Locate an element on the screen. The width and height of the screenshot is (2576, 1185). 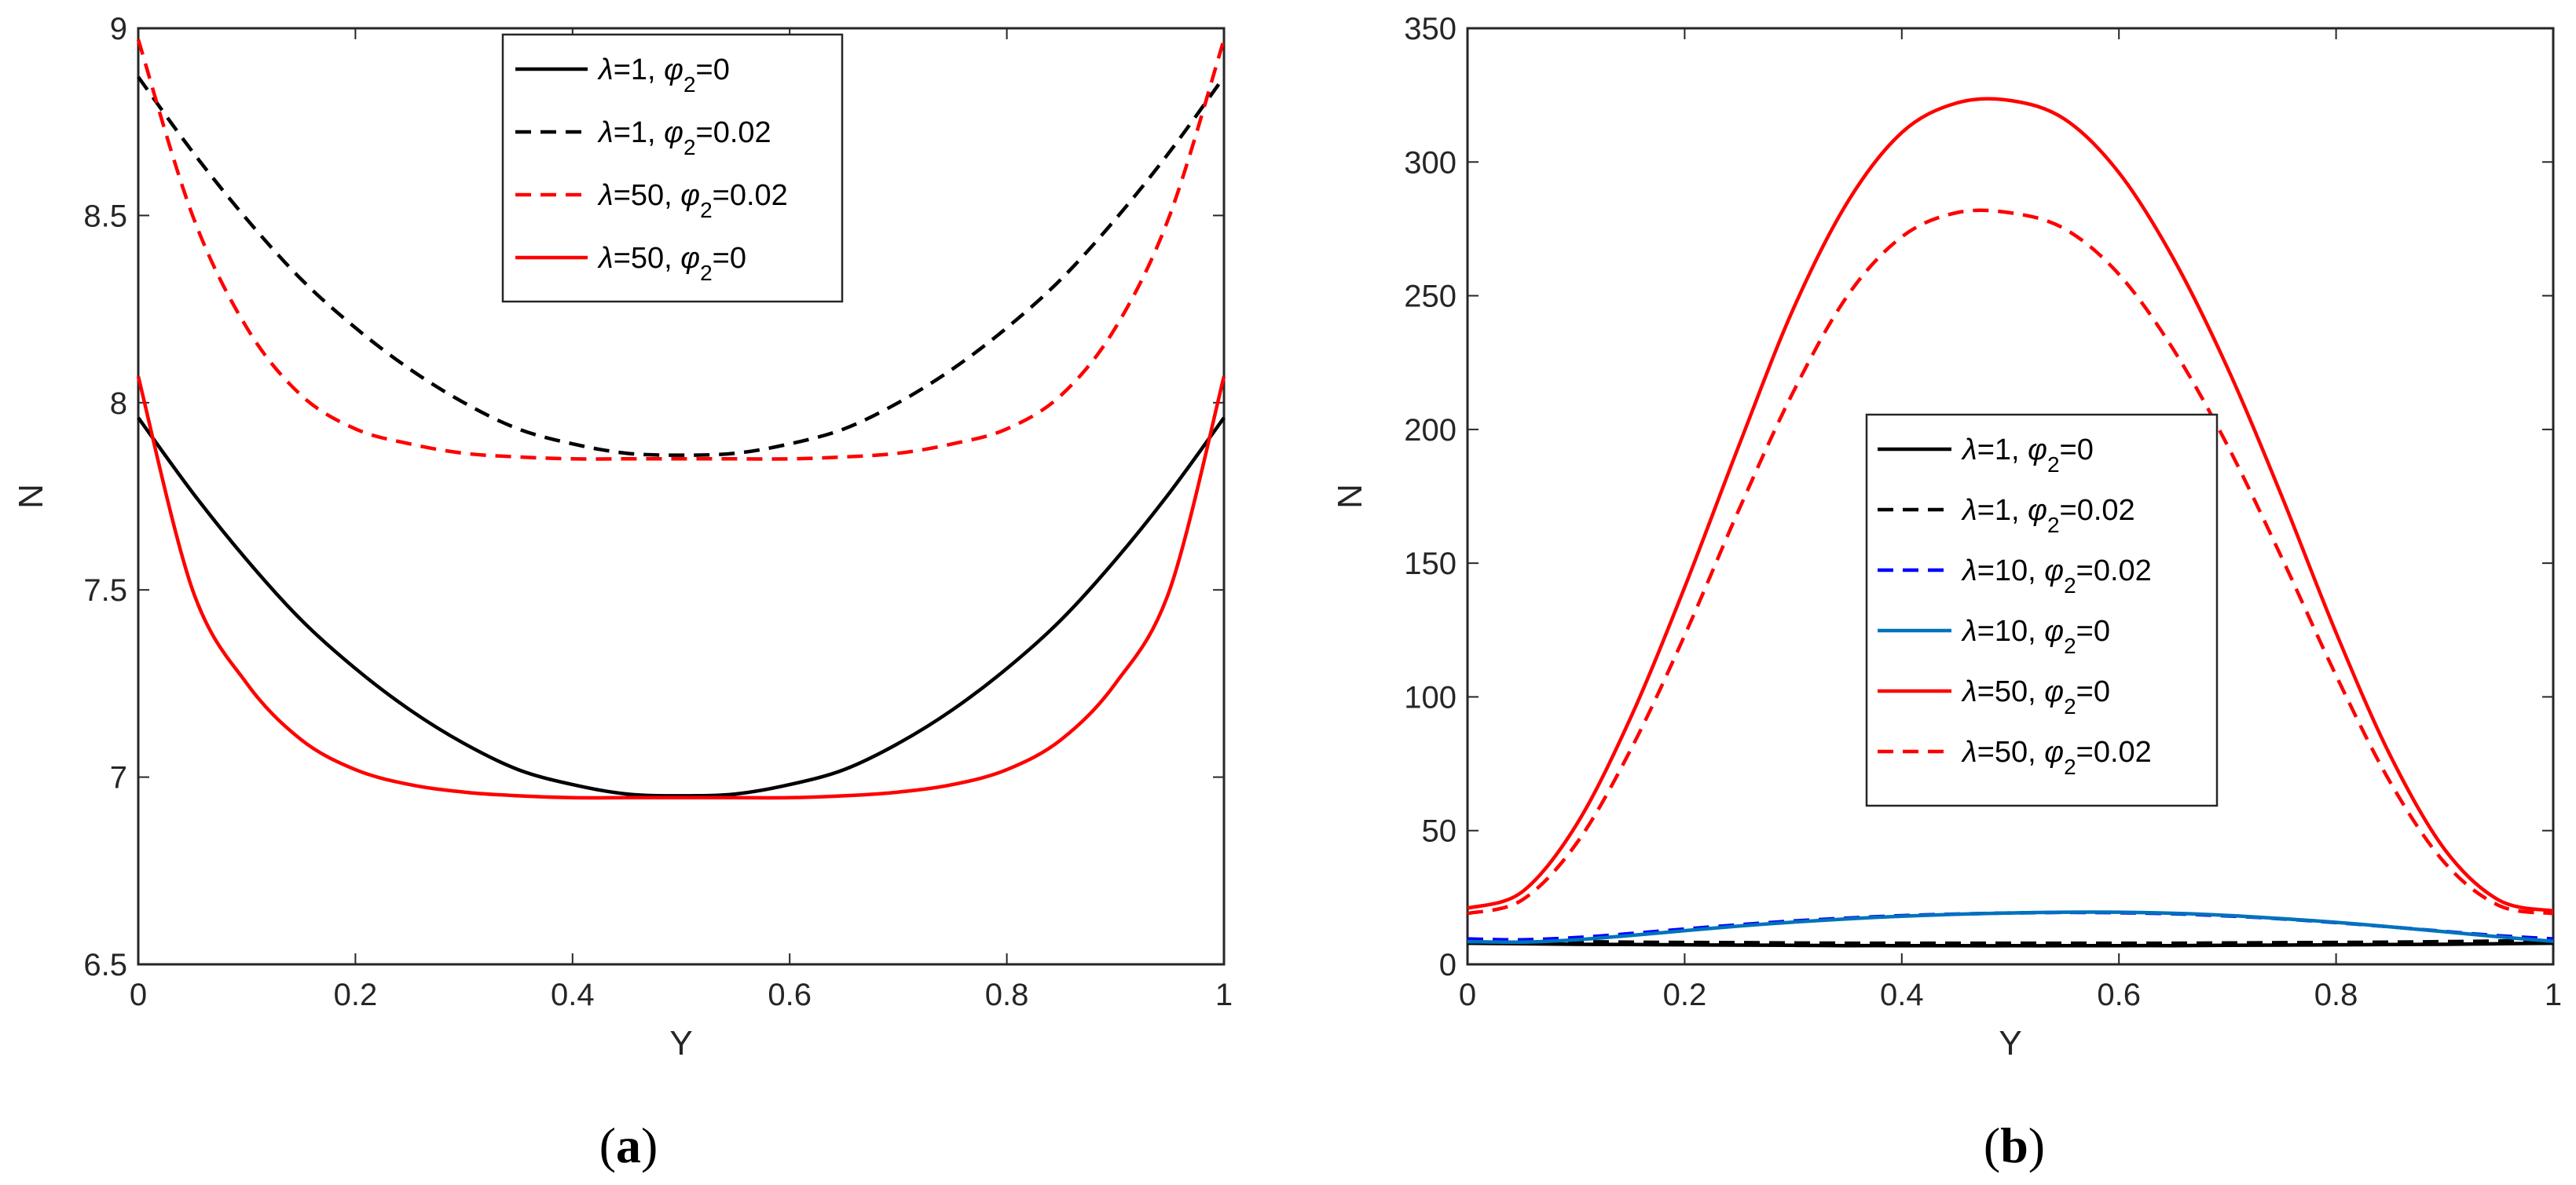
panel-caption-a: (a) is located at coordinates (628, 1145).